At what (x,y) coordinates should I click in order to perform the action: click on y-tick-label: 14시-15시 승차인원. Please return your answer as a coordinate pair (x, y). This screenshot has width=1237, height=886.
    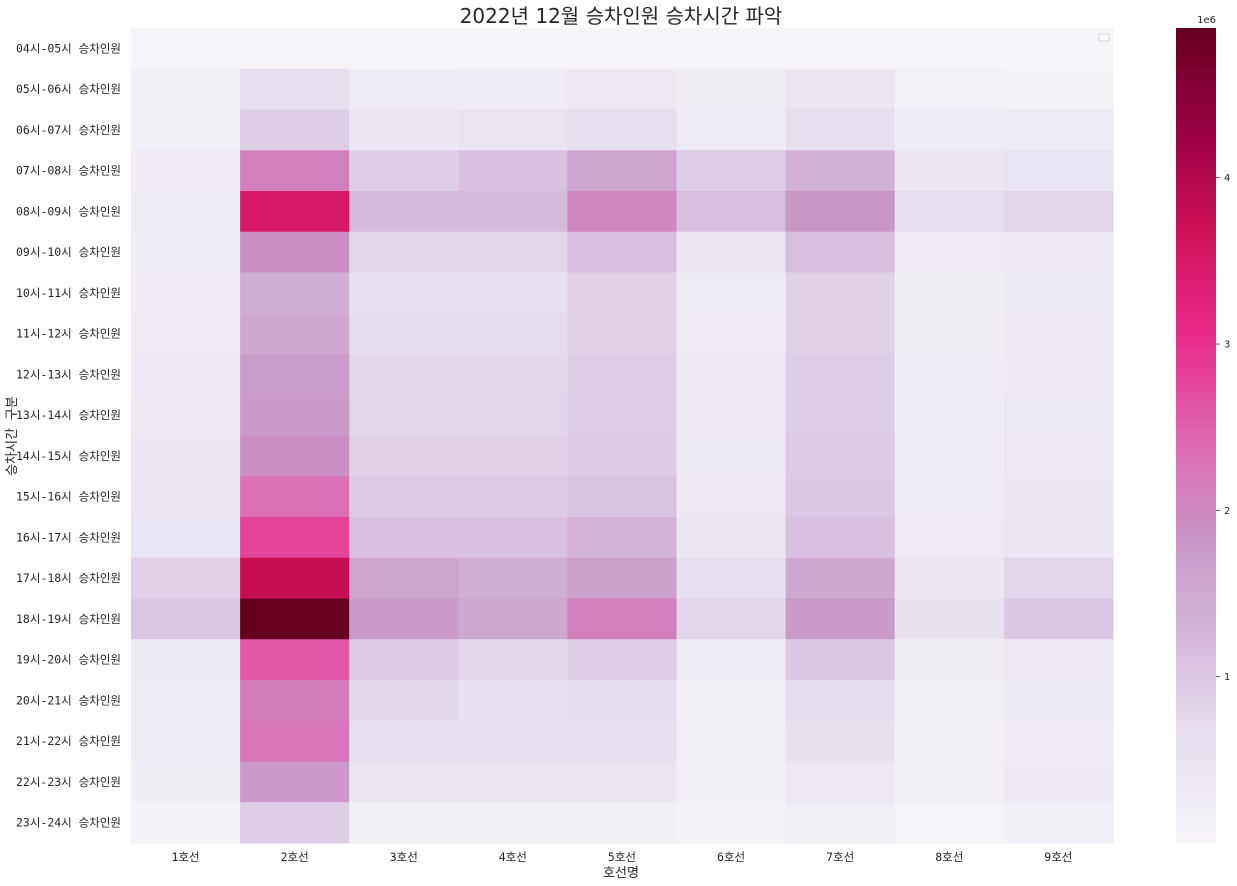
    Looking at the image, I should click on (68, 456).